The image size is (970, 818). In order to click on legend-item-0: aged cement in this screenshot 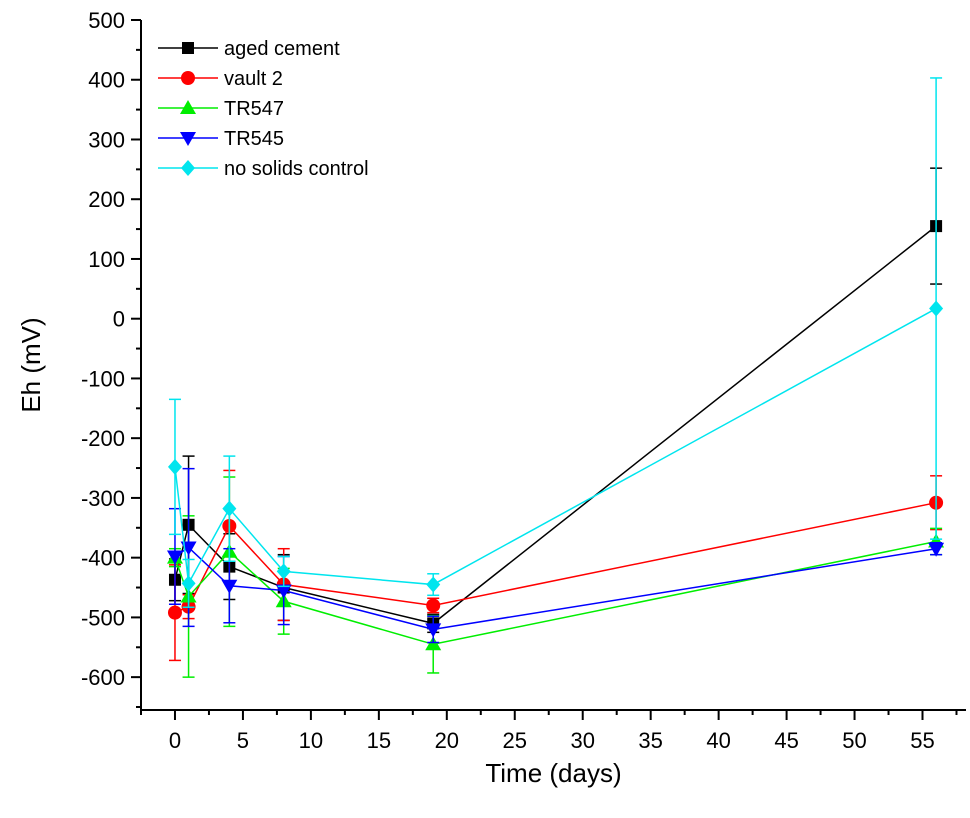, I will do `click(249, 49)`.